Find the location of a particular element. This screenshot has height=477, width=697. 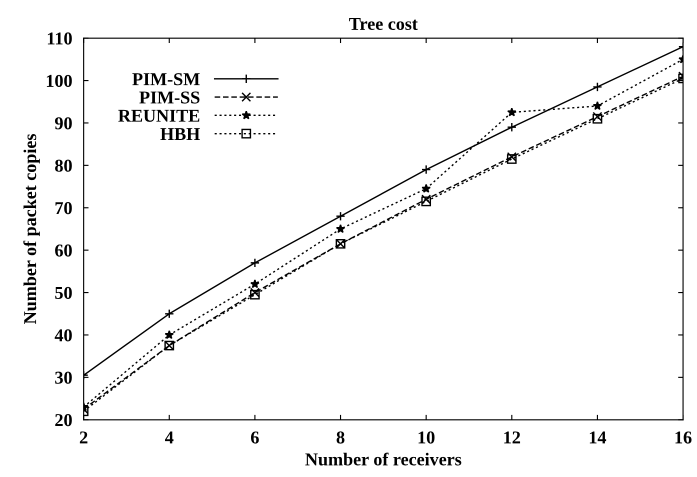

x-axis-title: Number of receivers is located at coordinates (383, 459).